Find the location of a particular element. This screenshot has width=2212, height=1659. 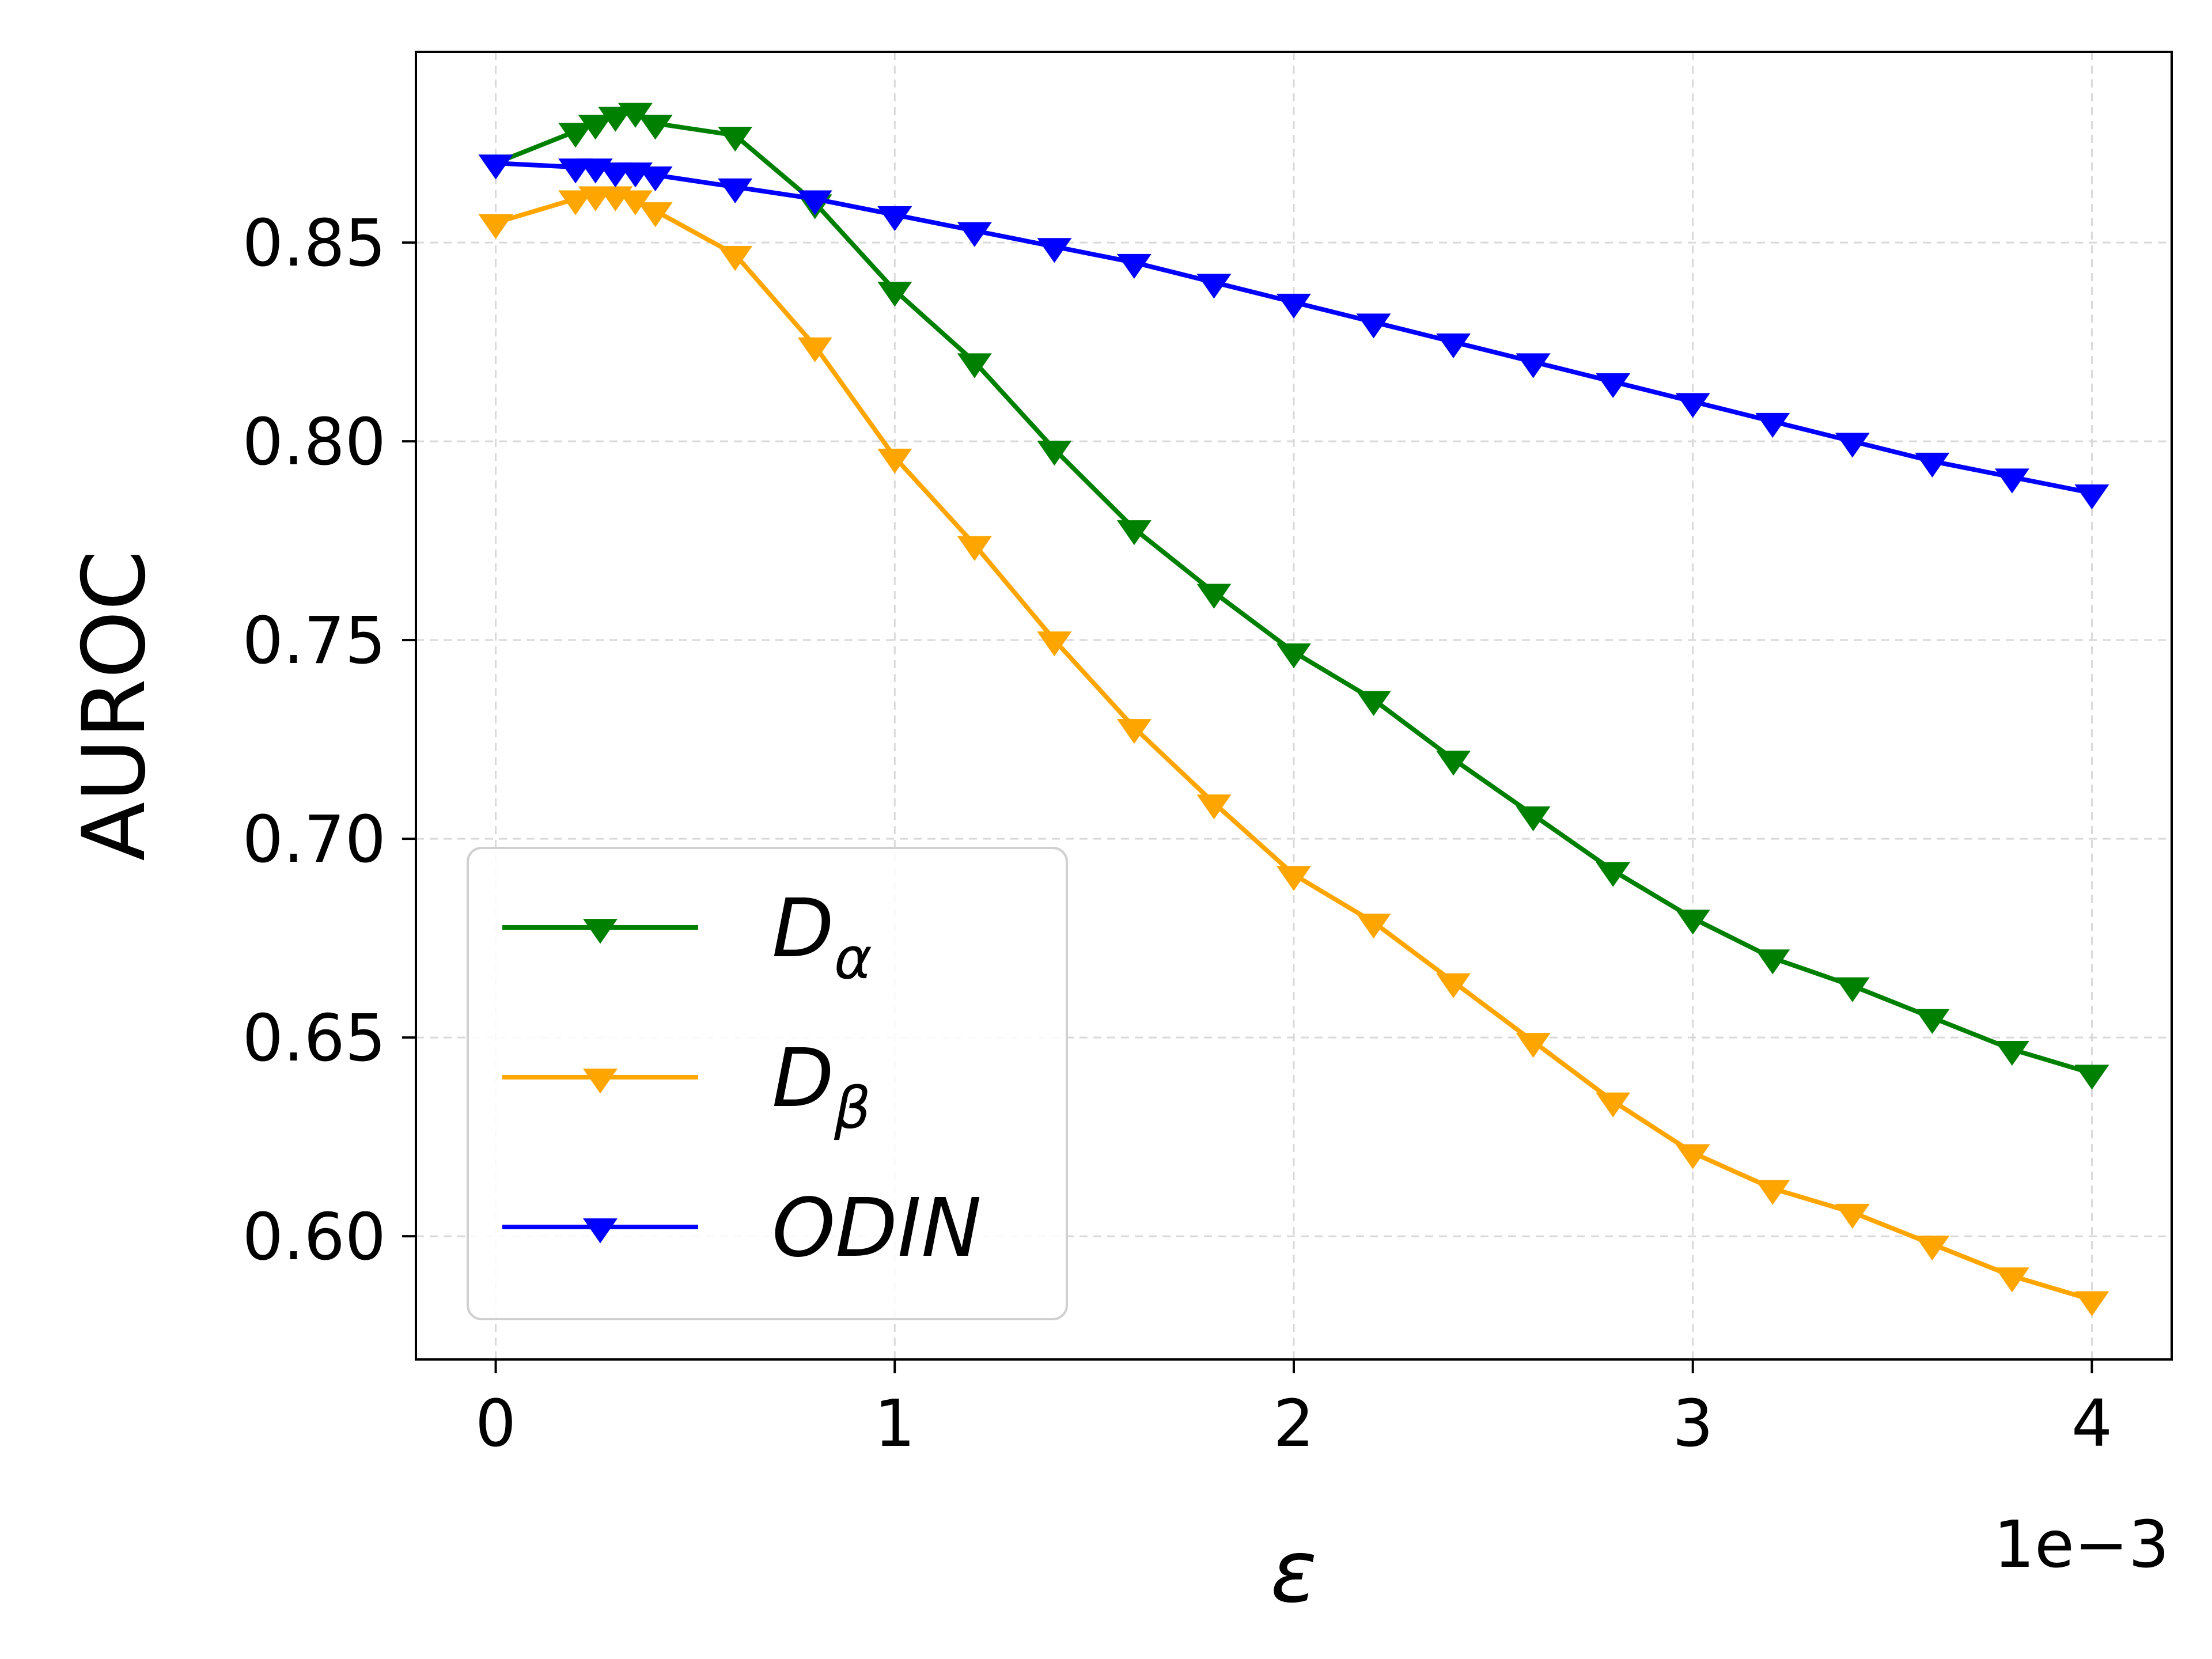

y-tick-label: 0.85 is located at coordinates (314, 243).